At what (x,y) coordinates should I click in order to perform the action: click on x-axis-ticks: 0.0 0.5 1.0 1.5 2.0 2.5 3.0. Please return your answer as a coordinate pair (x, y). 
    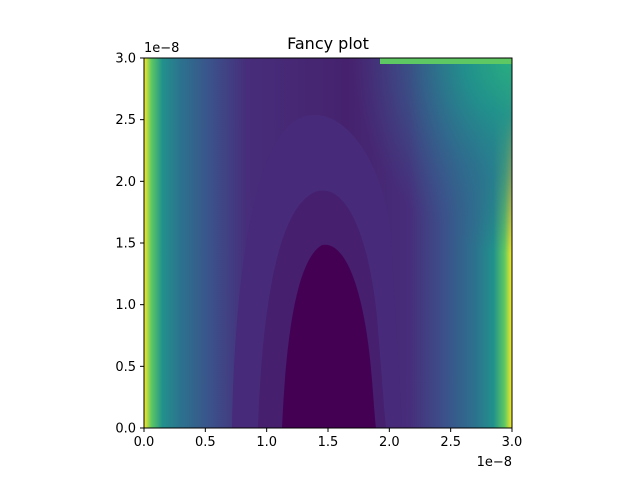
    Looking at the image, I should click on (328, 439).